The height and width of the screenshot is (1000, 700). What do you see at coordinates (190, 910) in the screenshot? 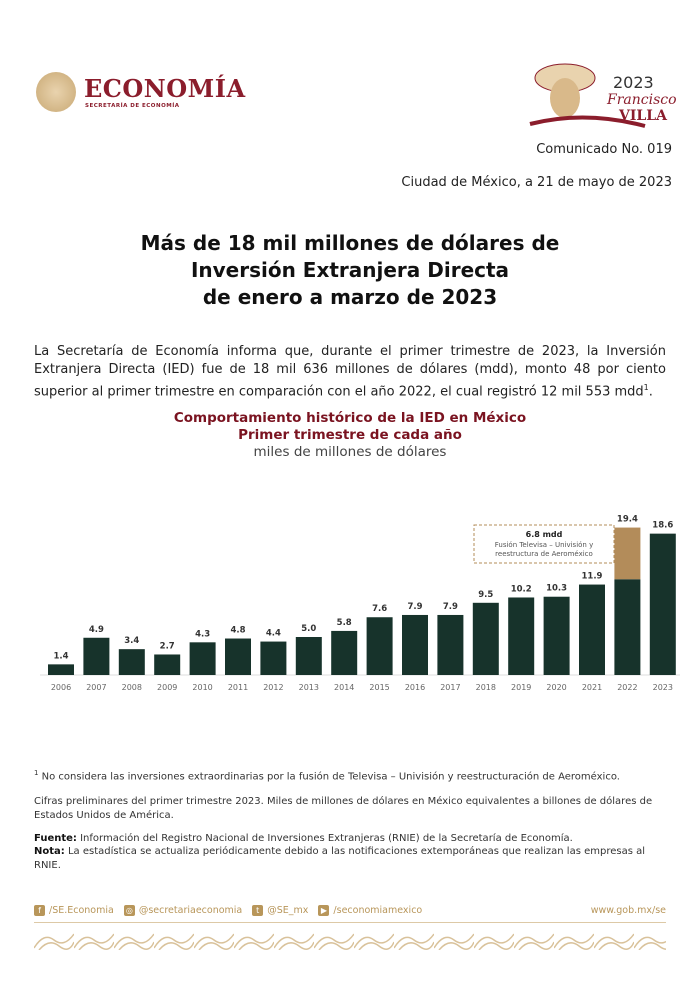
I see `social-label: @secretariaeconomia` at bounding box center [190, 910].